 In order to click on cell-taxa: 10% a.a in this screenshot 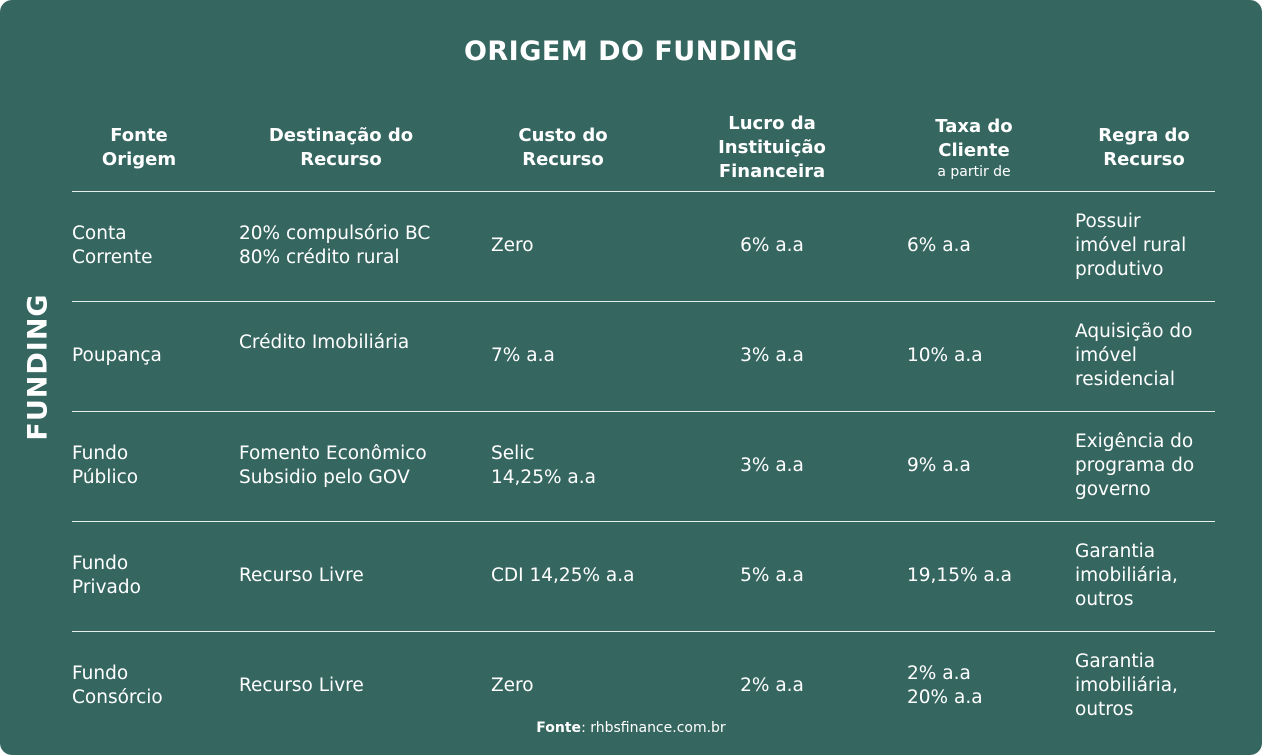, I will do `click(945, 355)`.